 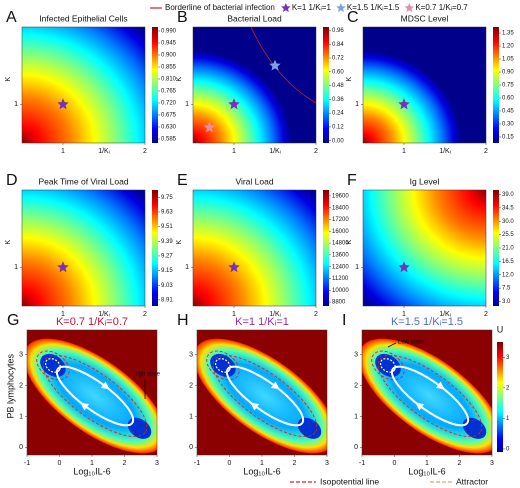 What do you see at coordinates (167, 271) in the screenshot?
I see `colorbar-tick-label: 9.15` at bounding box center [167, 271].